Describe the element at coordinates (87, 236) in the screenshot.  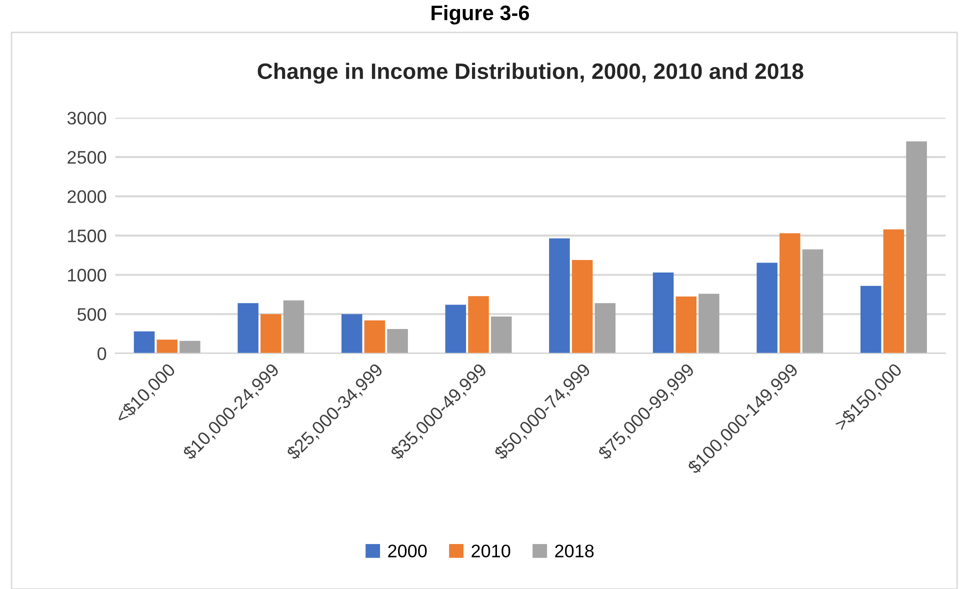
I see `y-tick-label: 1500` at that location.